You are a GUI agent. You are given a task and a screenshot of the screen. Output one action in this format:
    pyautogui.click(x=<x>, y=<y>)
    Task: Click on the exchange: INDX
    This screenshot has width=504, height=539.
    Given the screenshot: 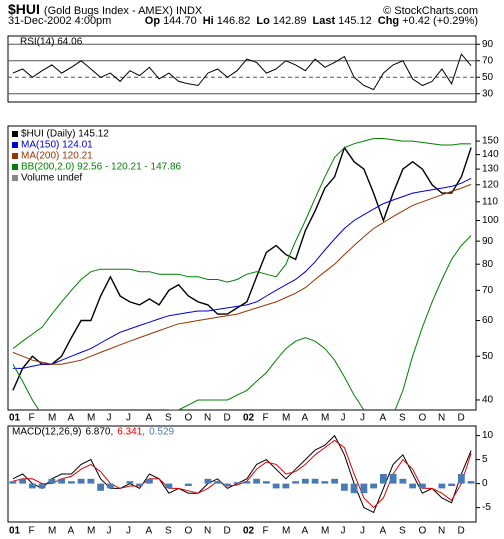 What is the action you would take?
    pyautogui.click(x=189, y=11)
    